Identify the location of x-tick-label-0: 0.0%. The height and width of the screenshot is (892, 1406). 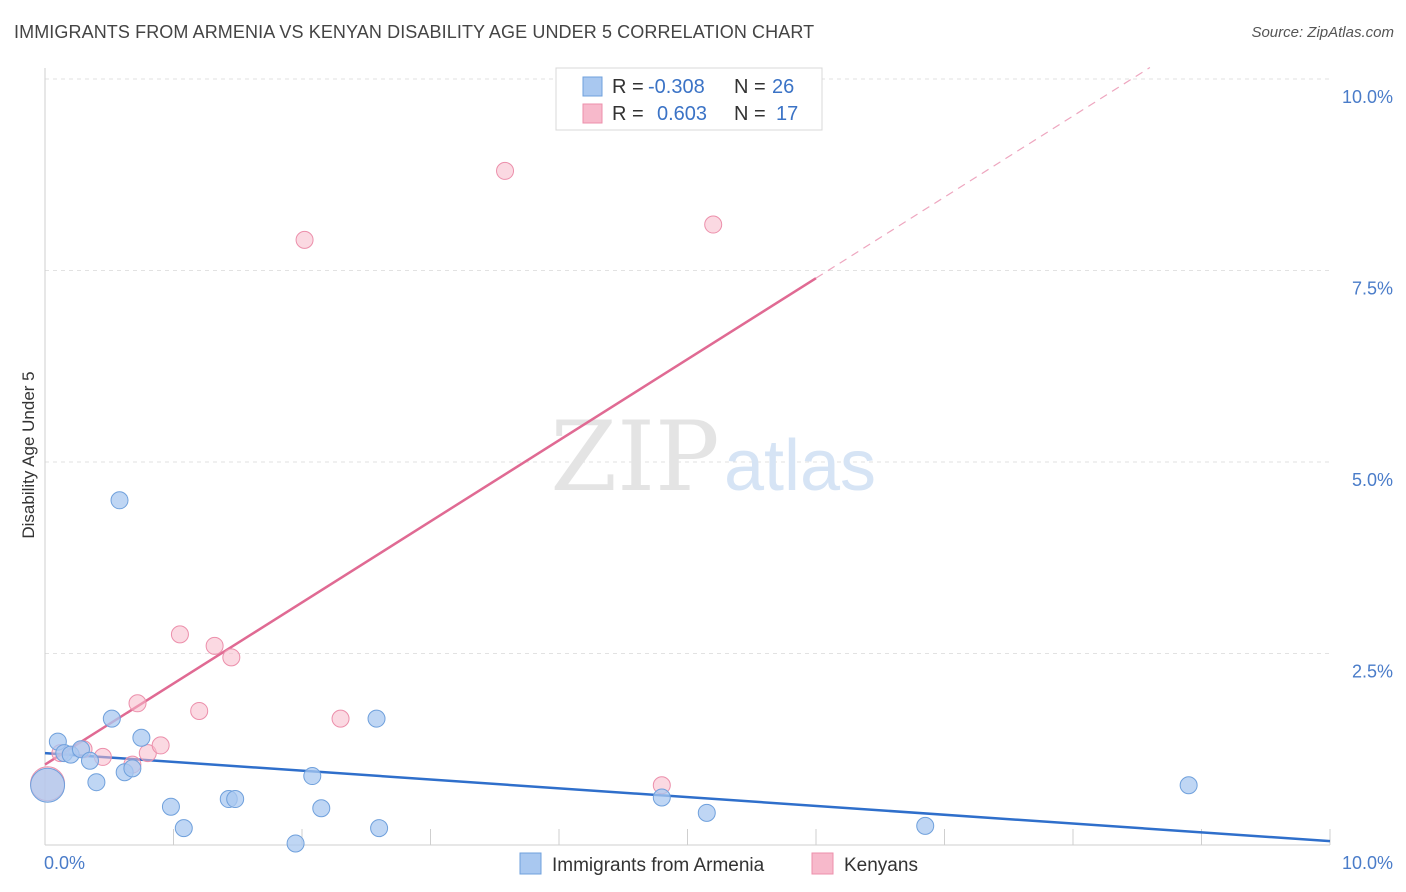
(64, 863).